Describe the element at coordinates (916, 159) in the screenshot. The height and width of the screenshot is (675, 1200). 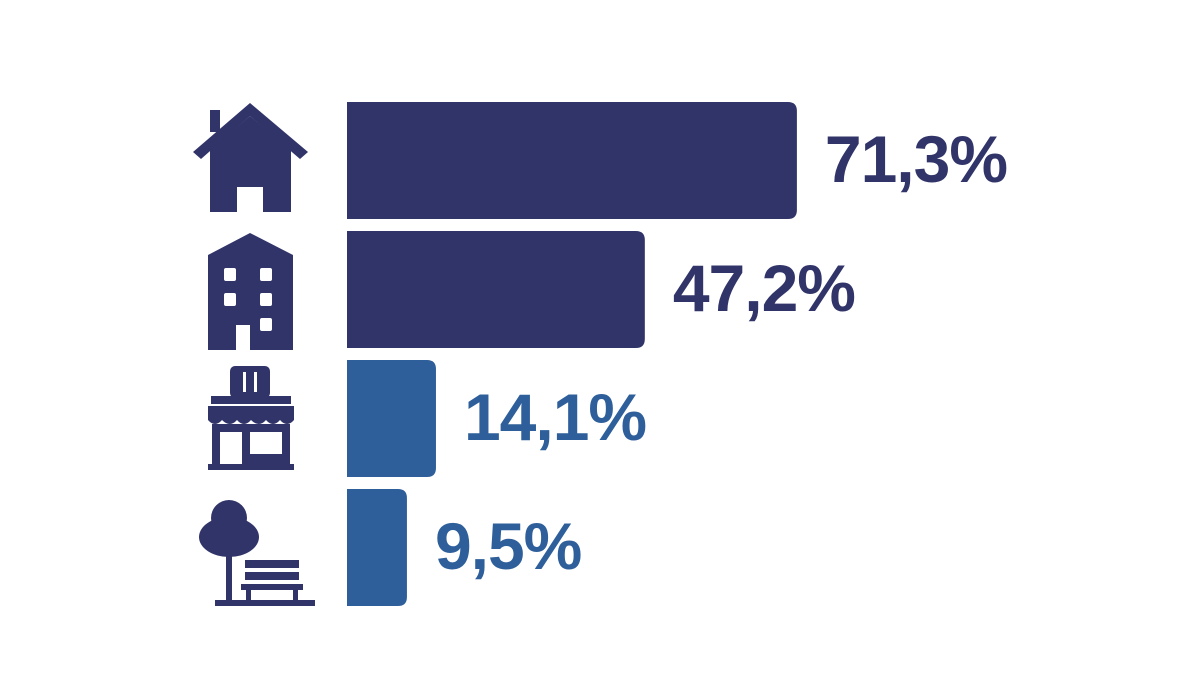
I see `value-label: 71,3%` at that location.